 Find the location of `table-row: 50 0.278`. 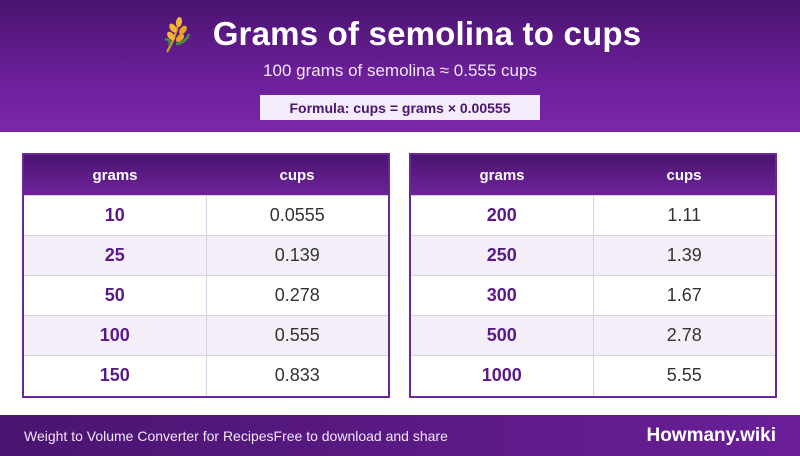

table-row: 50 0.278 is located at coordinates (206, 295).